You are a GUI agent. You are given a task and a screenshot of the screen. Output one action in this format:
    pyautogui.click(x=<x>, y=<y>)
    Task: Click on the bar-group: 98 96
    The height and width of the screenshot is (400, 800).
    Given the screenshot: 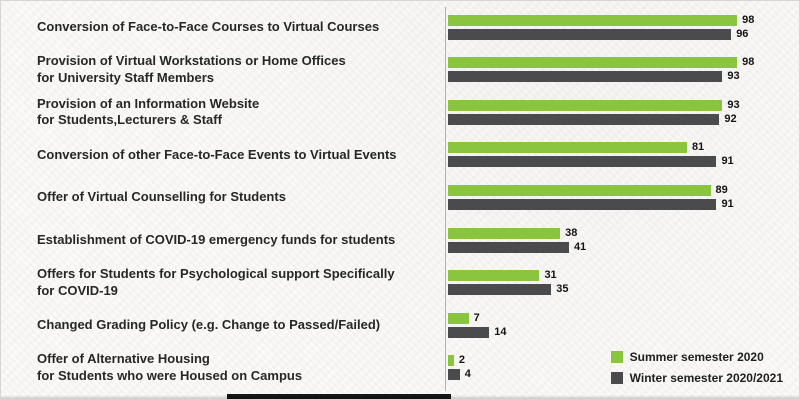 What is the action you would take?
    pyautogui.click(x=620, y=26)
    